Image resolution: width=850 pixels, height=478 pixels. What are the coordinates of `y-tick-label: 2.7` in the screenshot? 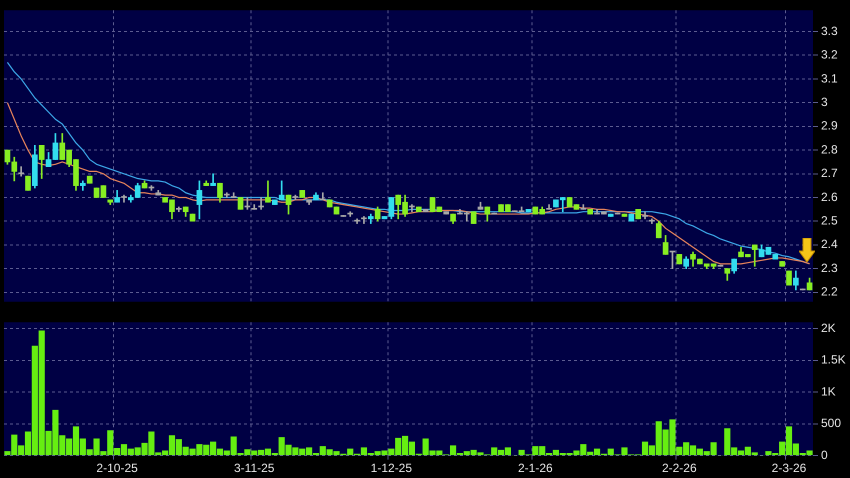 It's located at (829, 173).